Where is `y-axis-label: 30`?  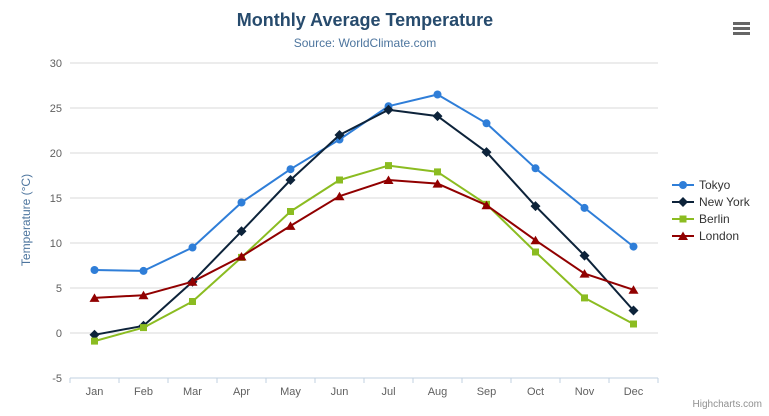
y-axis-label: 30 is located at coordinates (56, 64).